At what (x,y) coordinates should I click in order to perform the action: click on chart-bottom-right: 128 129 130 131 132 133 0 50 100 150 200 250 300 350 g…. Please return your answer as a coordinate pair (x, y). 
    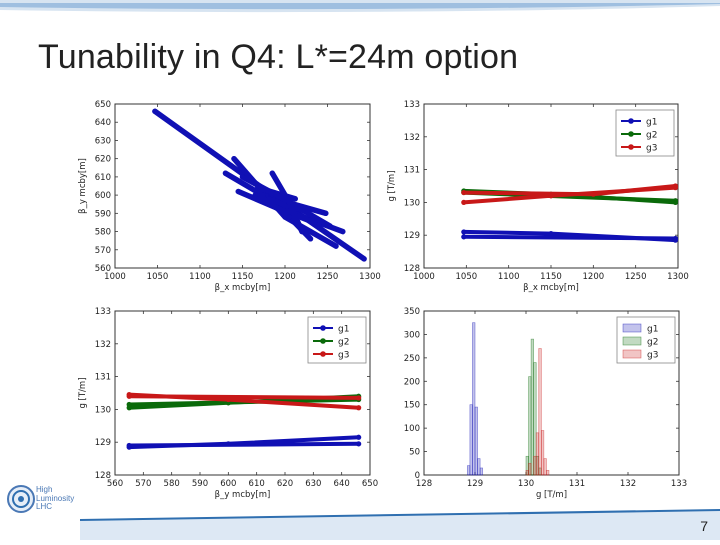
    Looking at the image, I should click on (545, 403).